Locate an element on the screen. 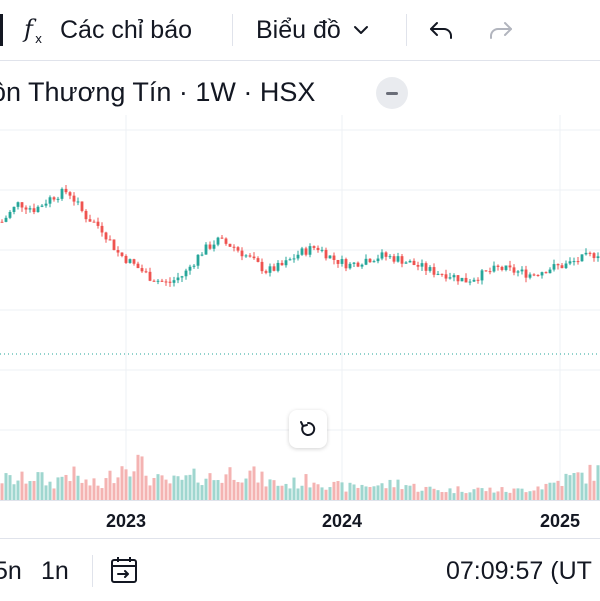 This screenshot has height=601, width=600. reset-icon is located at coordinates (308, 428).